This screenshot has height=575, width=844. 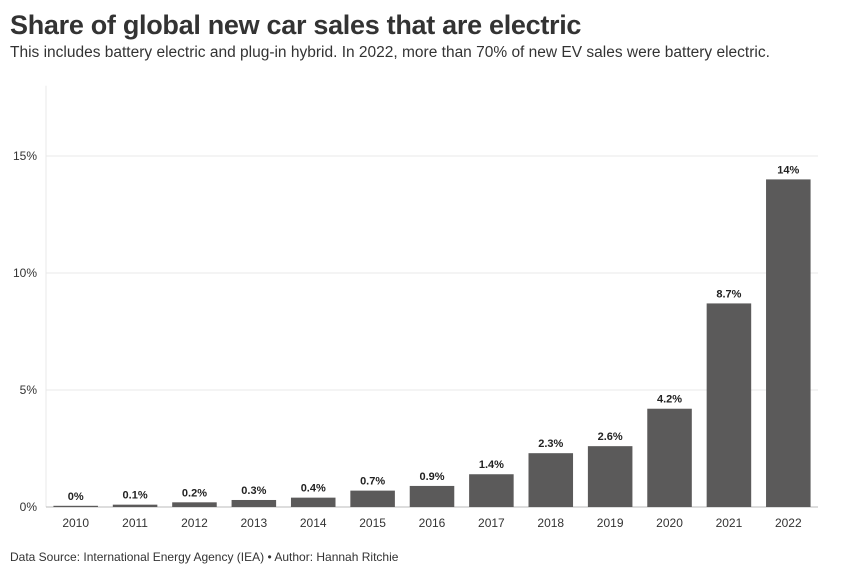 What do you see at coordinates (313, 523) in the screenshot?
I see `x-tick-label: 2014` at bounding box center [313, 523].